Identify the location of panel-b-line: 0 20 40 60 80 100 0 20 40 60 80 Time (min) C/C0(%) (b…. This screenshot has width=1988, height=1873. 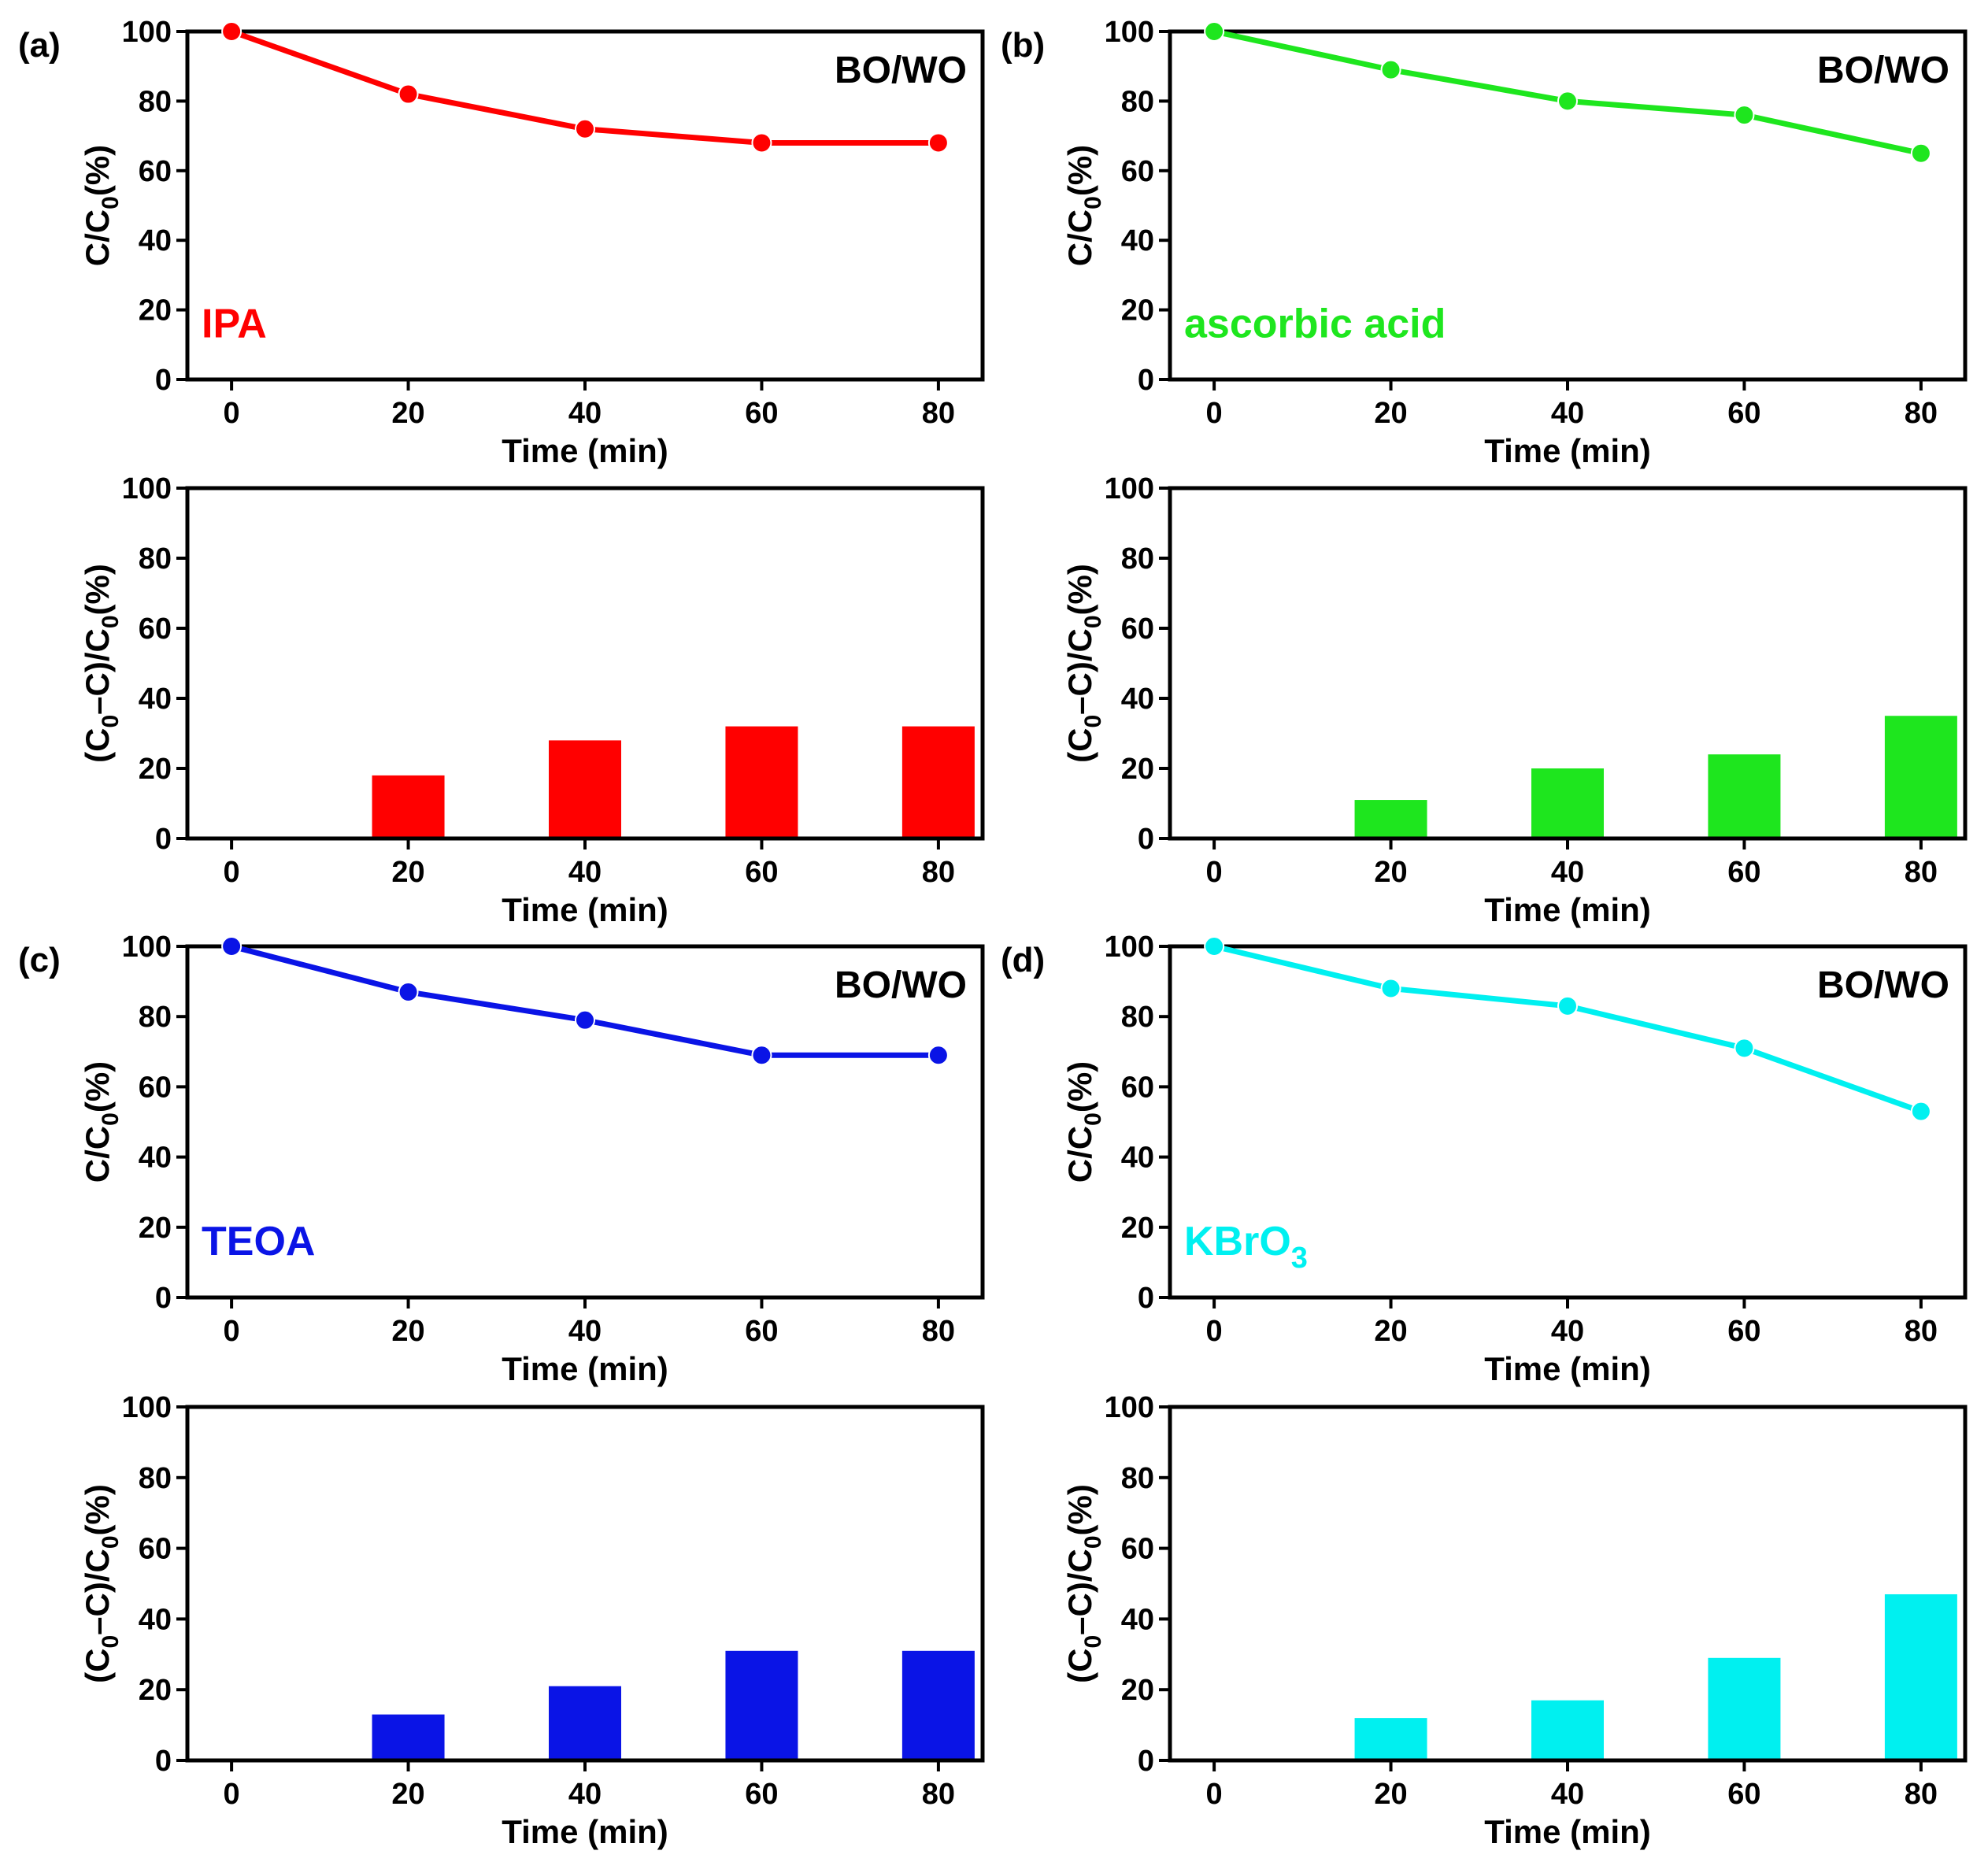
(1484, 242).